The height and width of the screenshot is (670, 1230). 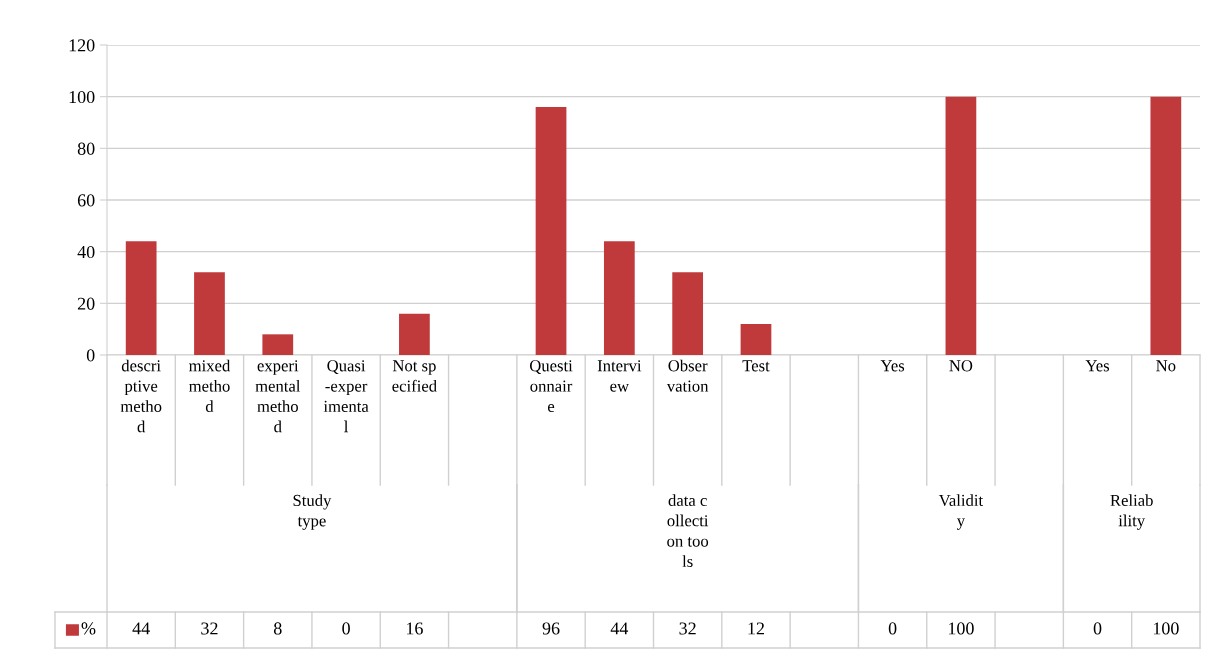 I want to click on y-tick-label: 20, so click(x=86, y=303).